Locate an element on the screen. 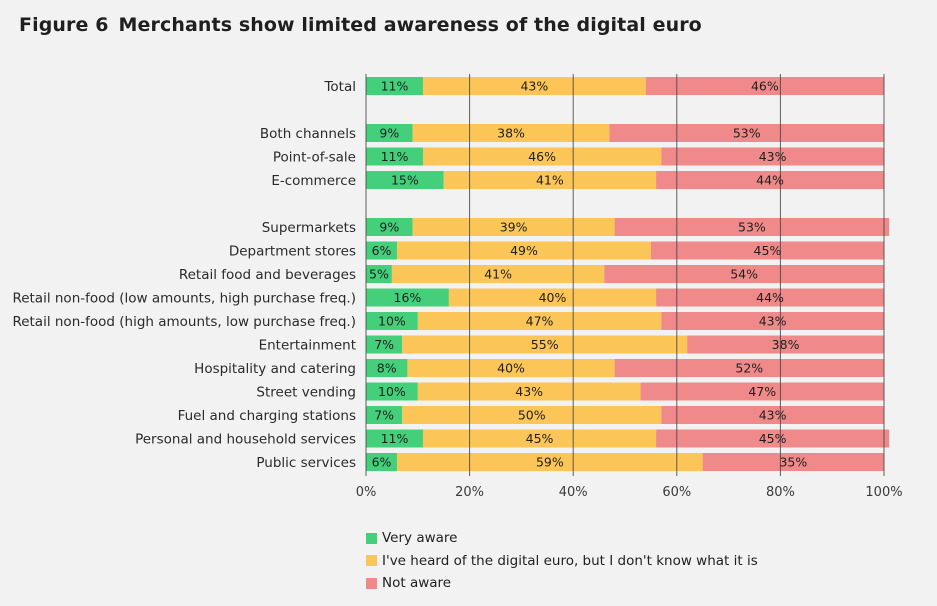  data-label-very-aware: 9% is located at coordinates (389, 227).